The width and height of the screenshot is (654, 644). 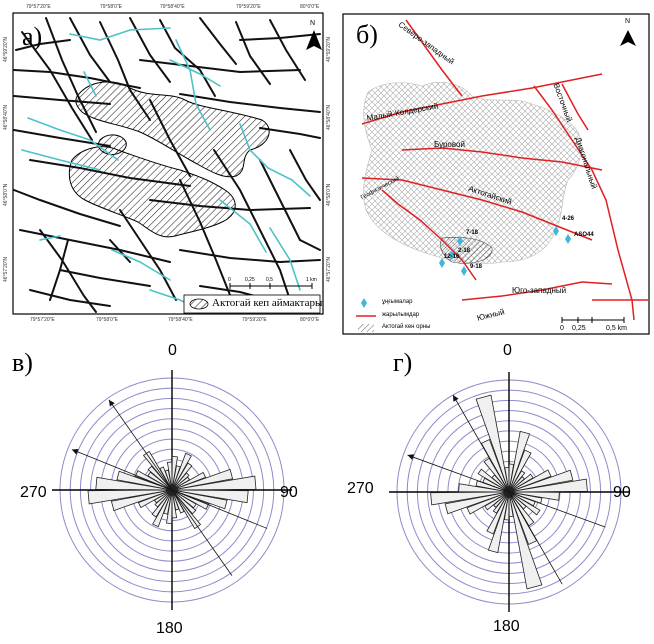 What do you see at coordinates (449, 144) in the screenshot?
I see `fault-label-burovoy: Буровой` at bounding box center [449, 144].